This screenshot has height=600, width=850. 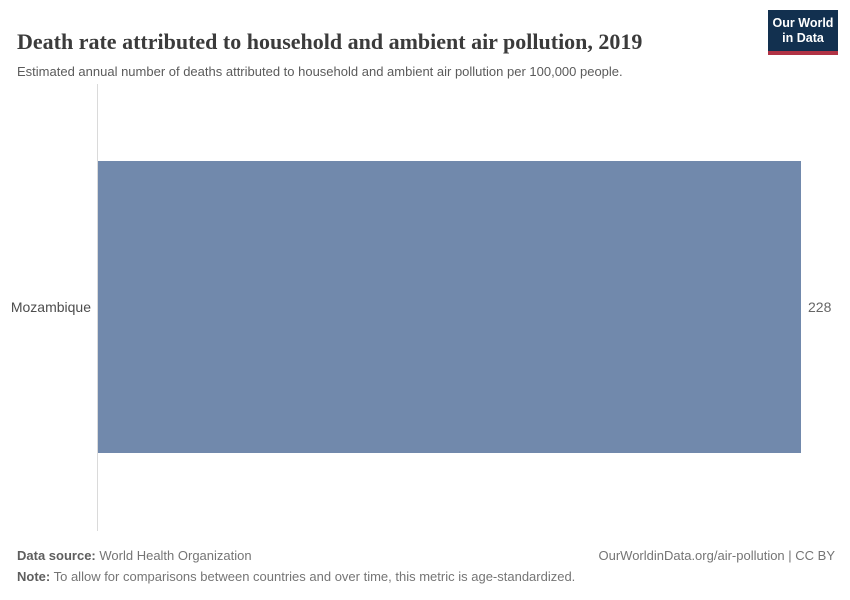 I want to click on data-source-label: Data source:, so click(x=56, y=555).